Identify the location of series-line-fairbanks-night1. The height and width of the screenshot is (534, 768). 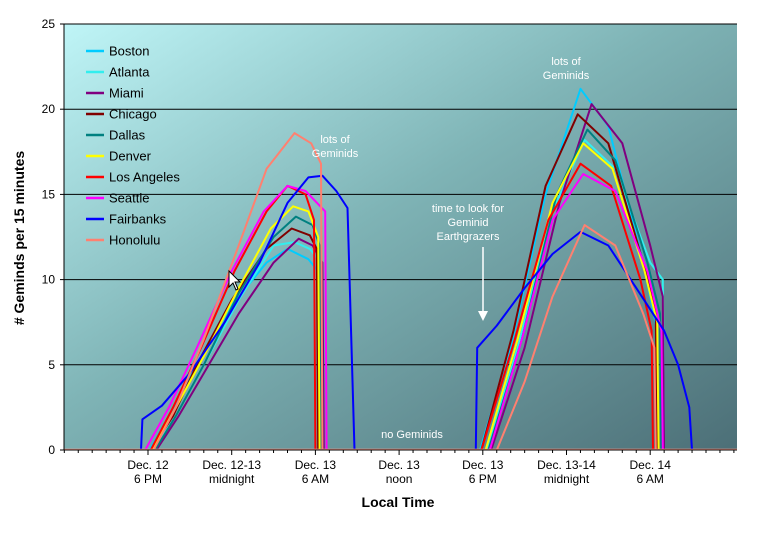
(248, 312).